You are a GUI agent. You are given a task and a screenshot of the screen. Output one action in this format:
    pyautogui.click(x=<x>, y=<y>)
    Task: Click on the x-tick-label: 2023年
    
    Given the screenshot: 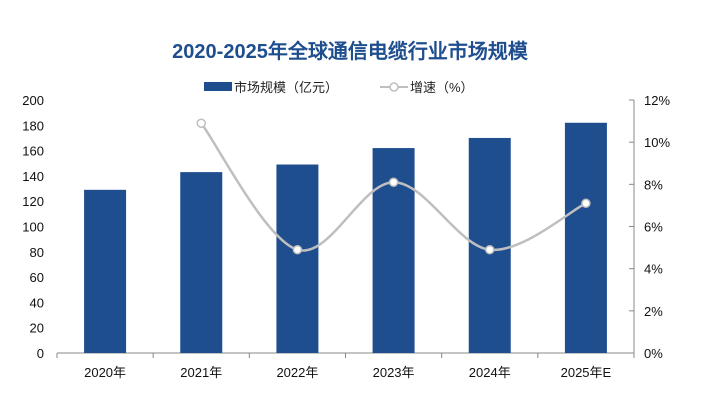 What is the action you would take?
    pyautogui.click(x=394, y=372)
    